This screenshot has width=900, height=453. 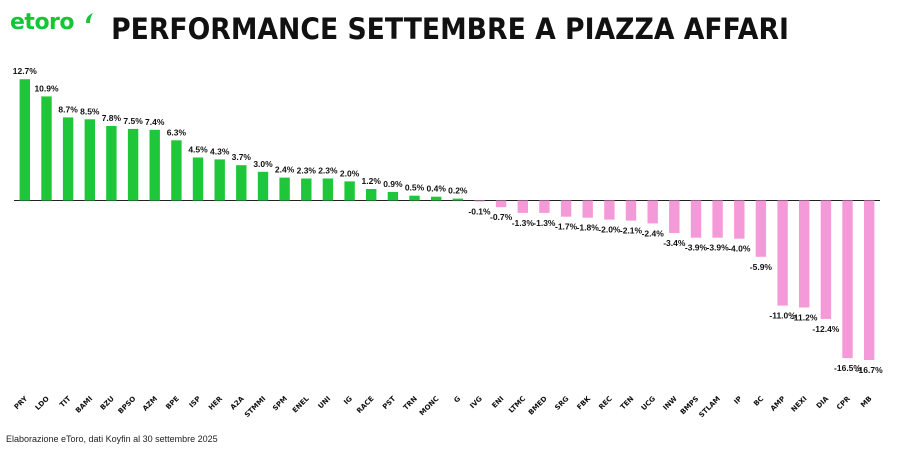 What do you see at coordinates (150, 404) in the screenshot?
I see `category-tick-label: AZM` at bounding box center [150, 404].